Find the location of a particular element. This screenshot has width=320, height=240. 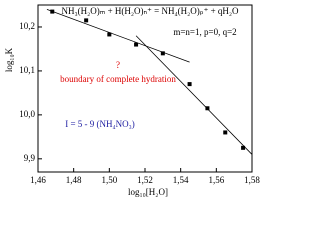

annotation: boundary of complete hydration is located at coordinates (118, 79).